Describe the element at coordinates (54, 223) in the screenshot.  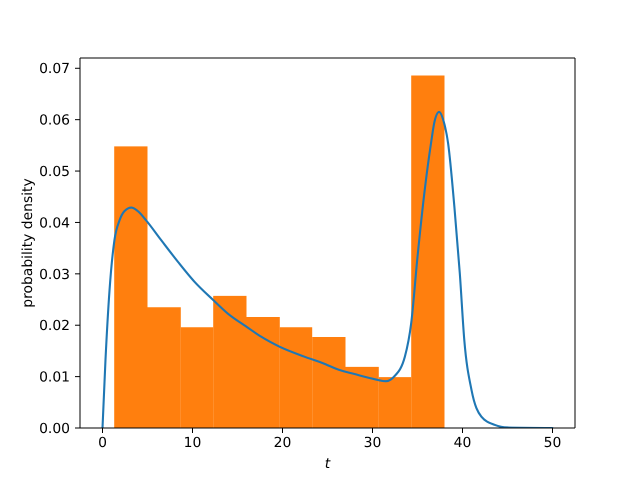
I see `y-tick-label: 0.04` at that location.